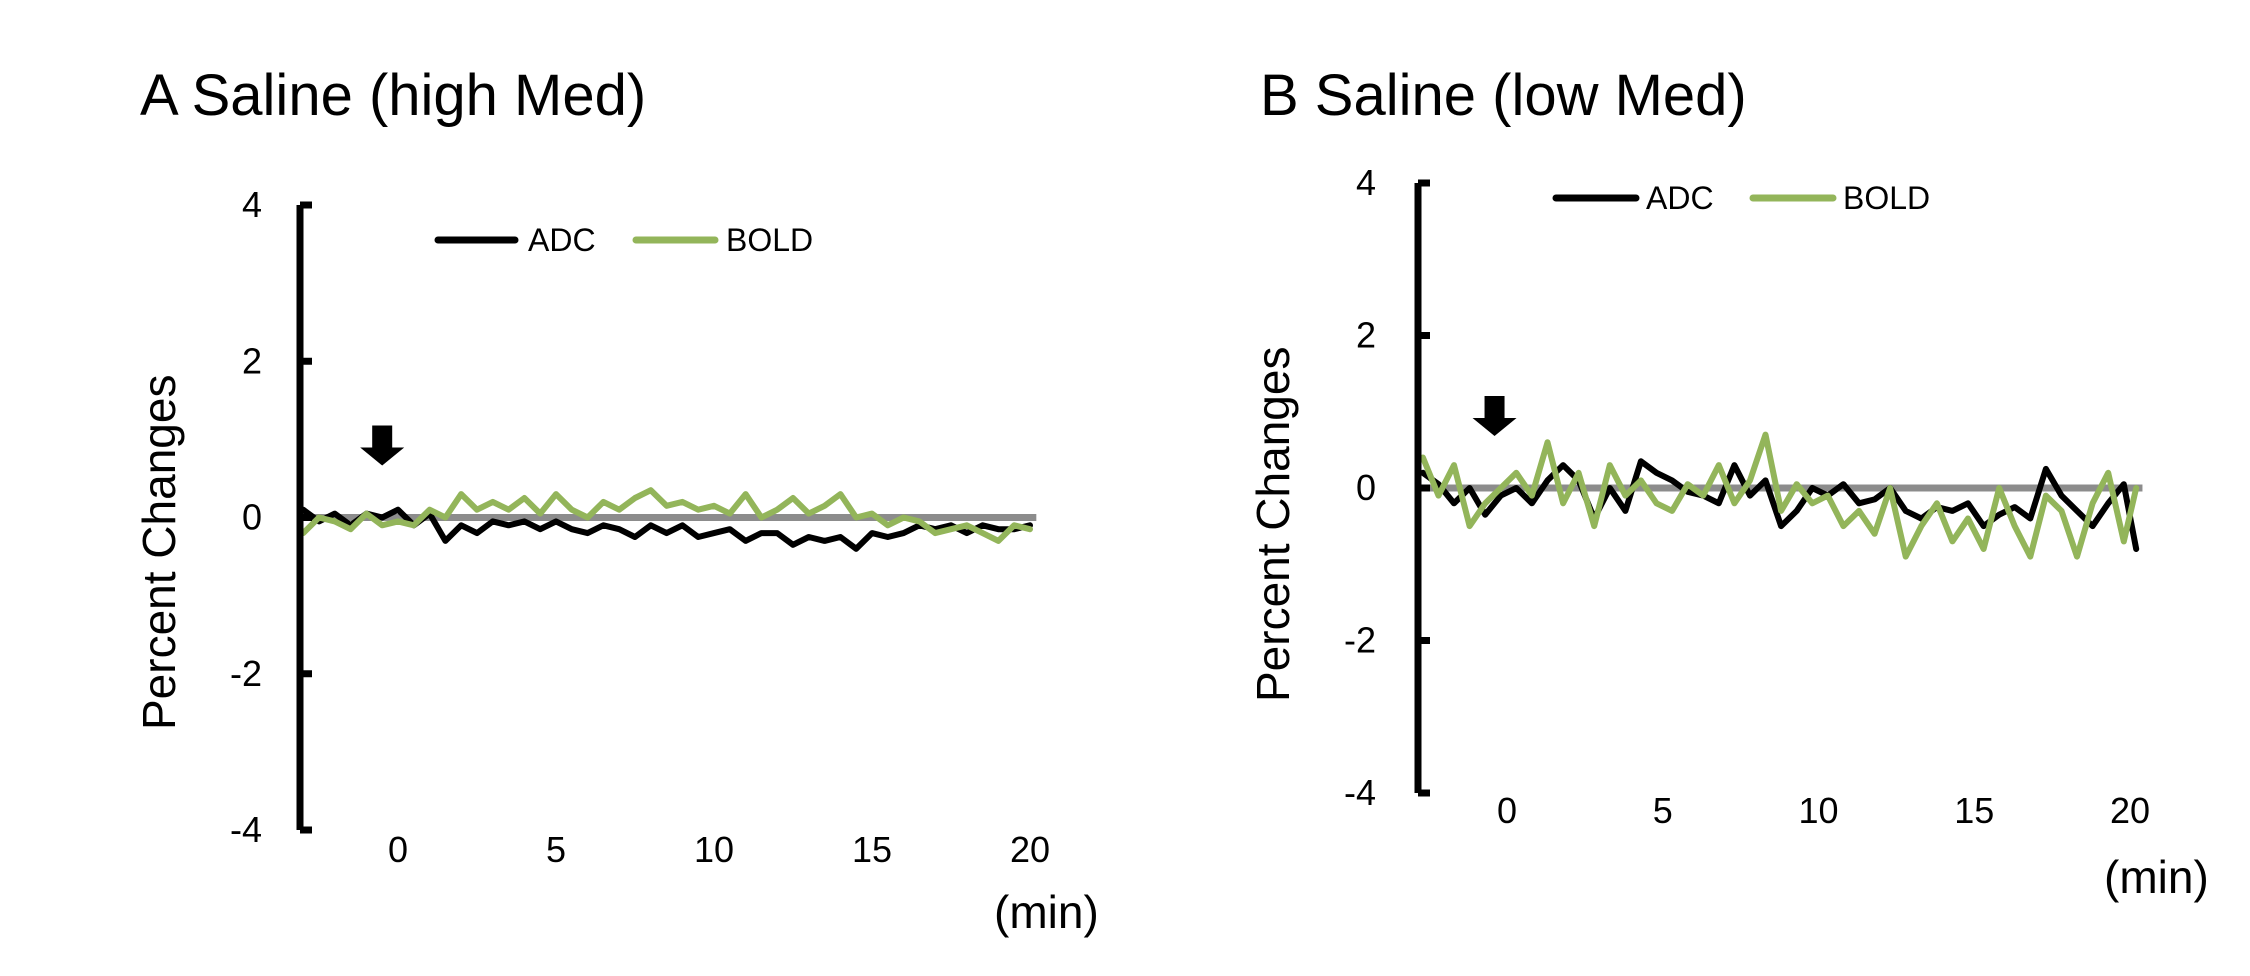  Describe the element at coordinates (1779, 505) in the screenshot. I see `series-line-adc` at that location.